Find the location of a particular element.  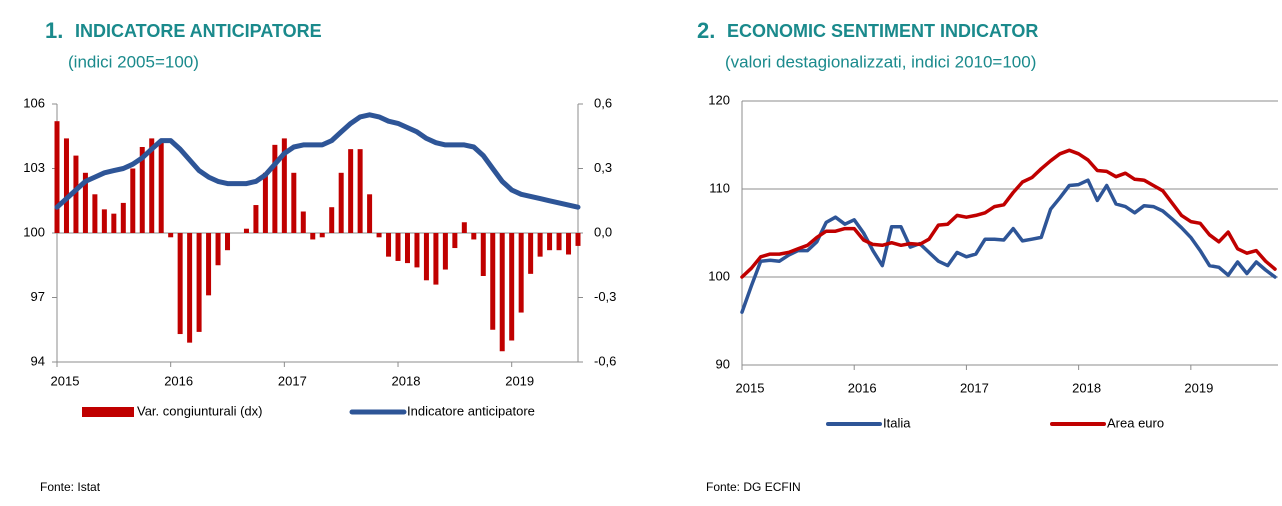

legend-label: Var. congiunturali (dx) is located at coordinates (200, 410).